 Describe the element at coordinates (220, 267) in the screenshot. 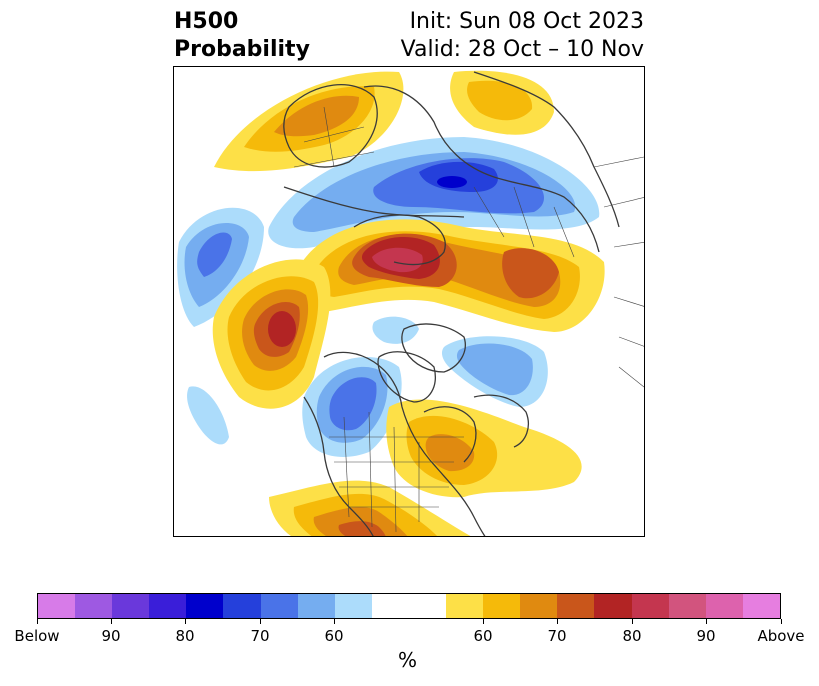

I see `anomaly-north-pacific-below` at that location.